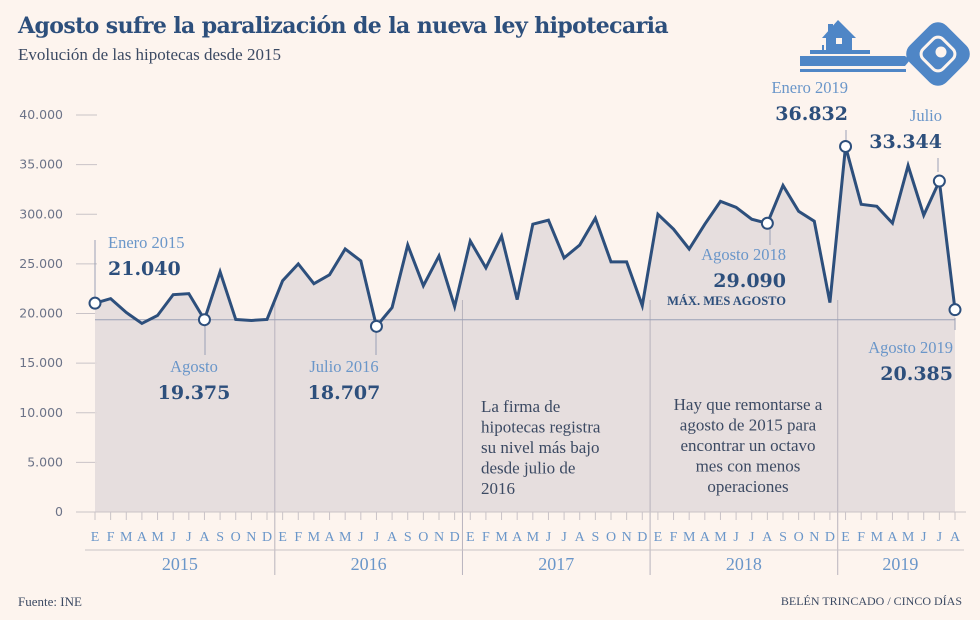  I want to click on y-tick-label: 0, so click(59, 511).